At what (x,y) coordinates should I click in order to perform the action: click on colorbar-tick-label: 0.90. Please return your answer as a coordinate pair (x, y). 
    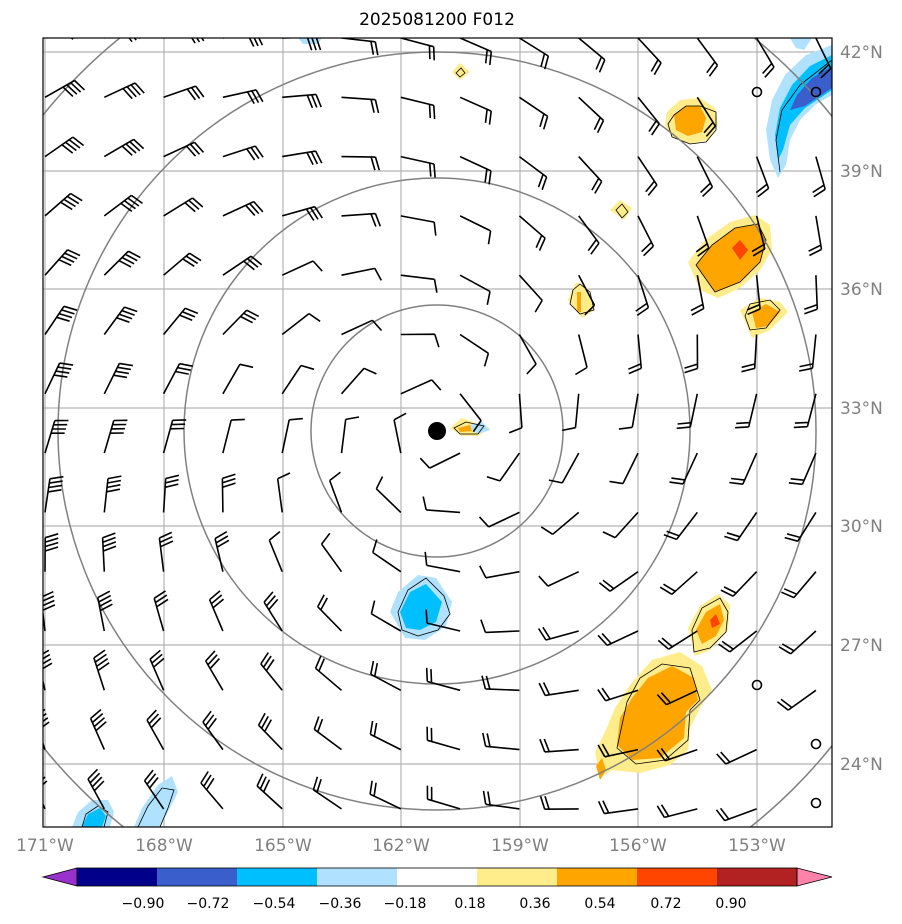
    Looking at the image, I should click on (730, 904).